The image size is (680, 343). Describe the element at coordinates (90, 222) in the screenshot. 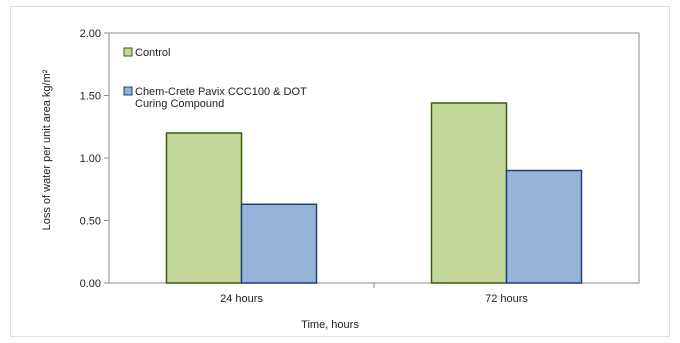

I see `y-tick-label: 0.50` at that location.